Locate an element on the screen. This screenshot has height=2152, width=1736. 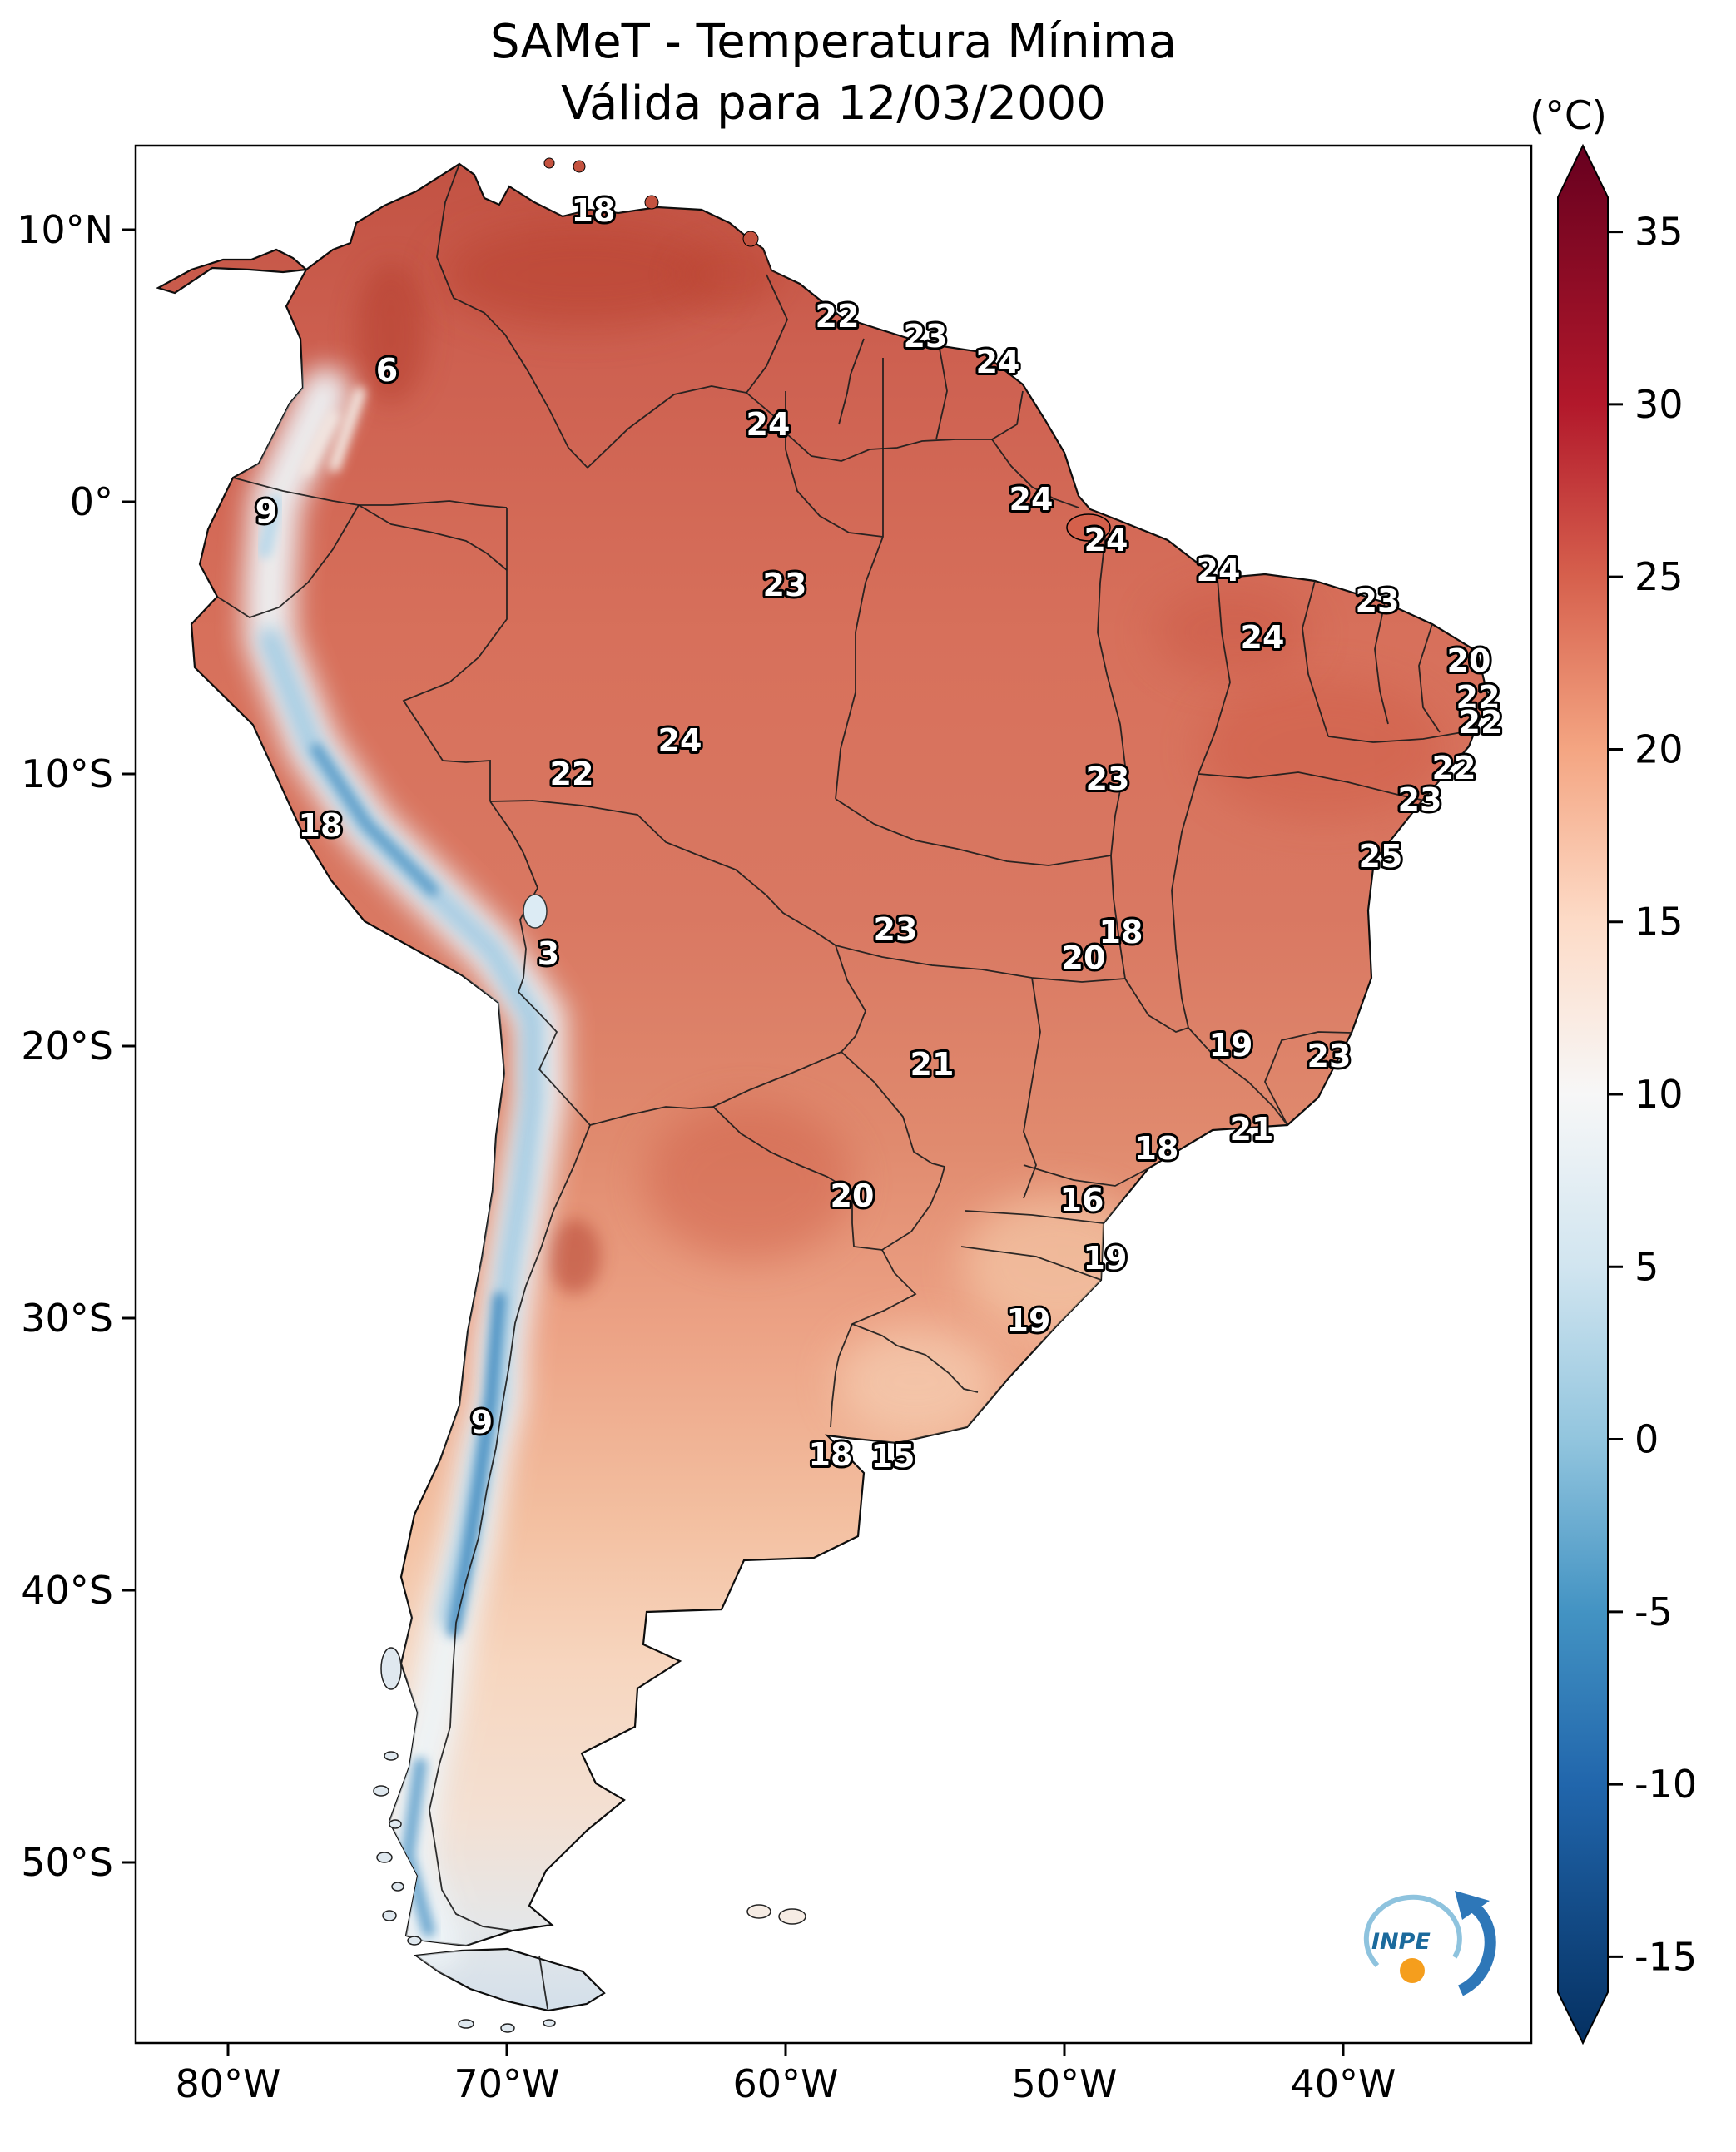
colorbar-tick-label: -15 is located at coordinates (1665, 1956).